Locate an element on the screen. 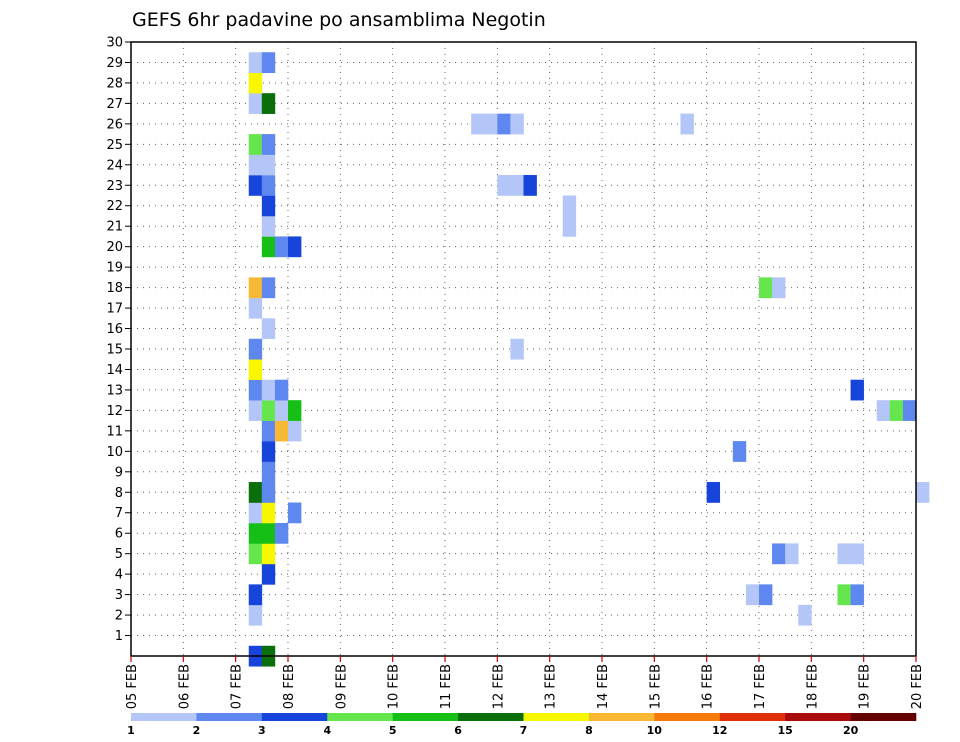 The width and height of the screenshot is (960, 742). x-tick-label: 06 FEB is located at coordinates (184, 686).